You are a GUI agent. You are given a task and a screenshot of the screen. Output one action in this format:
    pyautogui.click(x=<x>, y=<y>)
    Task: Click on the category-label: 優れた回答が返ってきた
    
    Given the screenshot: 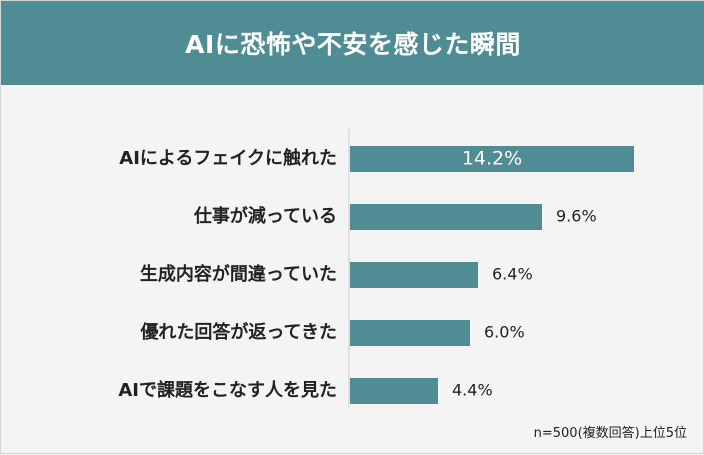 What is the action you would take?
    pyautogui.click(x=238, y=332)
    